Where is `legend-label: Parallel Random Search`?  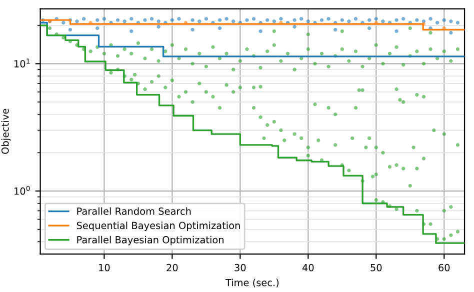 legend-label: Parallel Random Search is located at coordinates (134, 211).